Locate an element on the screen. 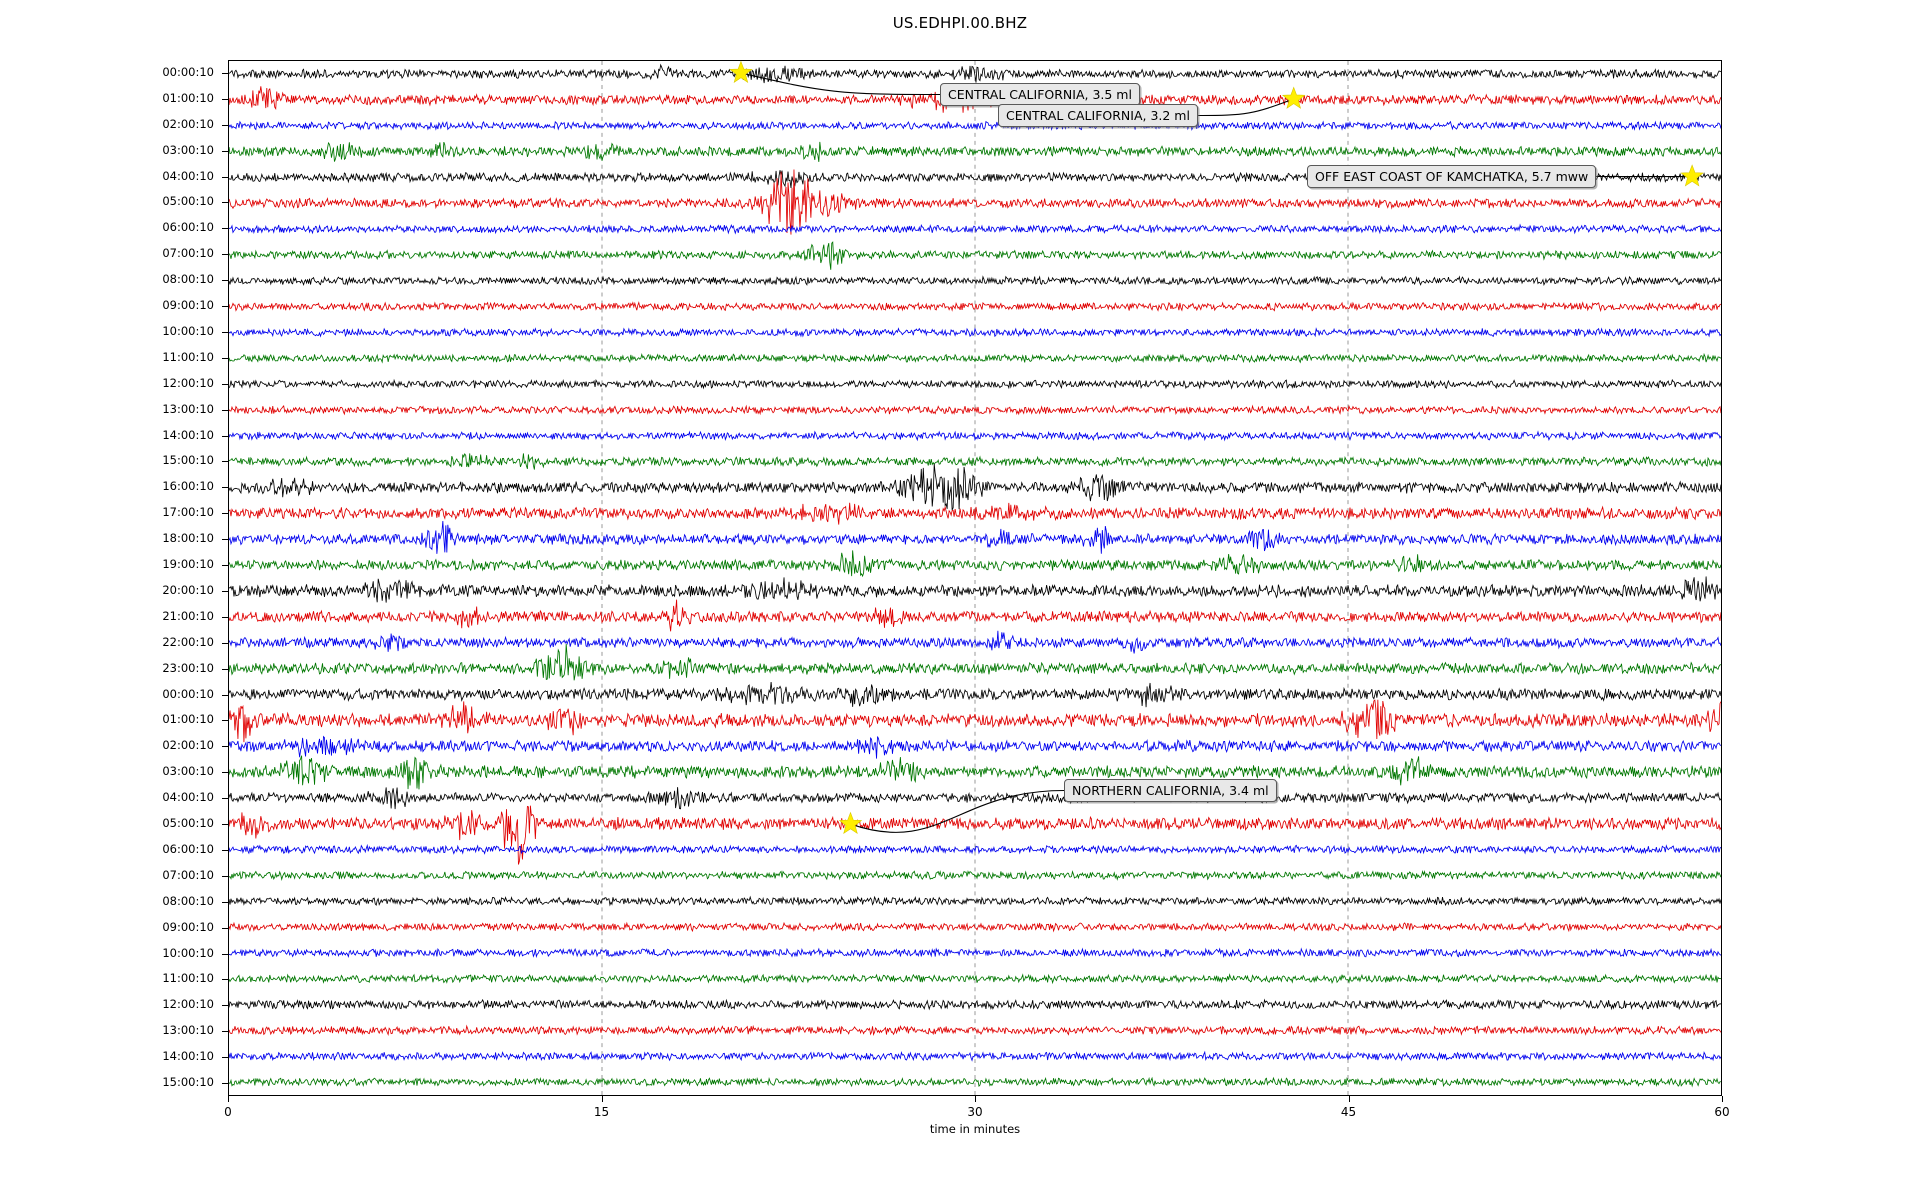 This screenshot has width=1920, height=1200. y-axis-tick-label: 23:00:10 is located at coordinates (188, 667).